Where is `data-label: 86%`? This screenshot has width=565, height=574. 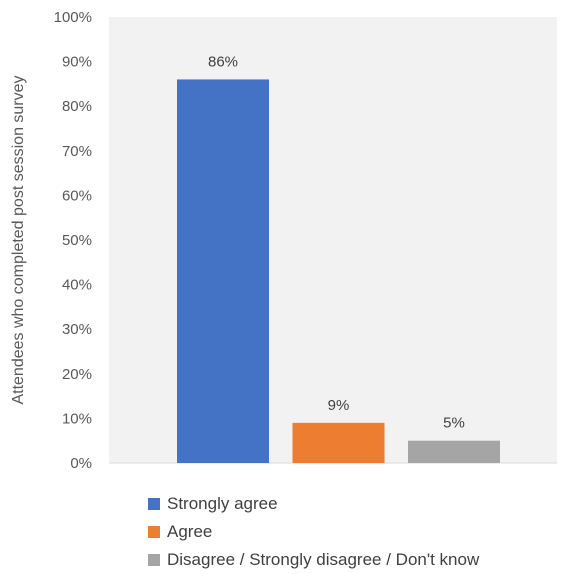
data-label: 86% is located at coordinates (223, 61).